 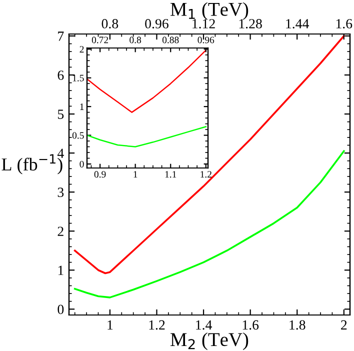 I want to click on x-tick-label: 0.9, so click(x=100, y=174).